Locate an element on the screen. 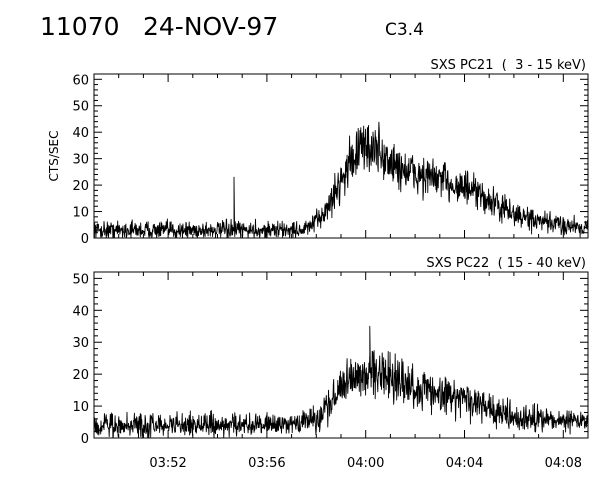  event-id: 11070 is located at coordinates (80, 26).